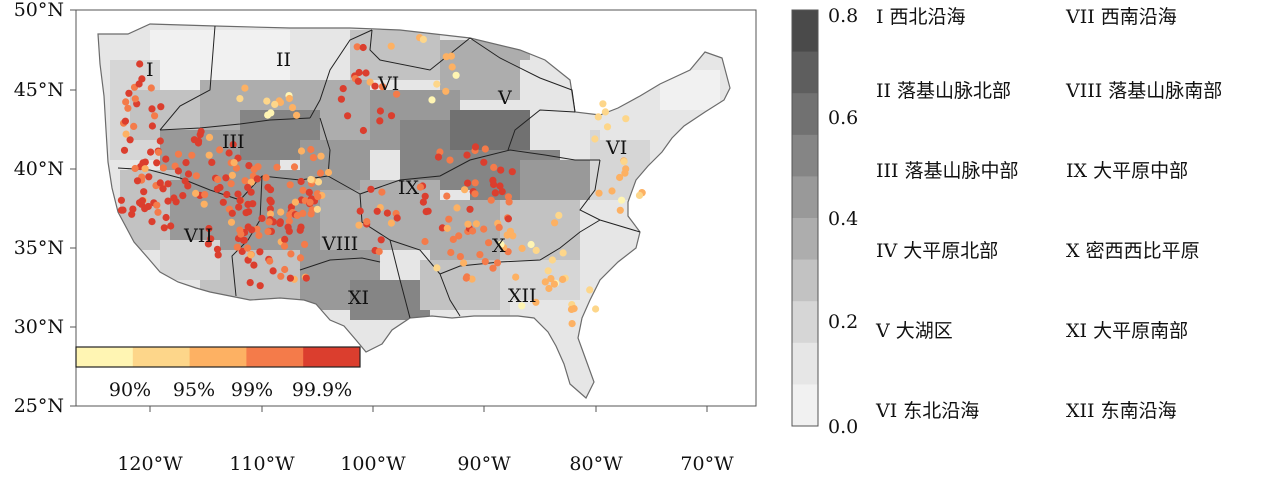 This screenshot has height=477, width=1269. I want to click on region-label: XII, so click(522, 296).